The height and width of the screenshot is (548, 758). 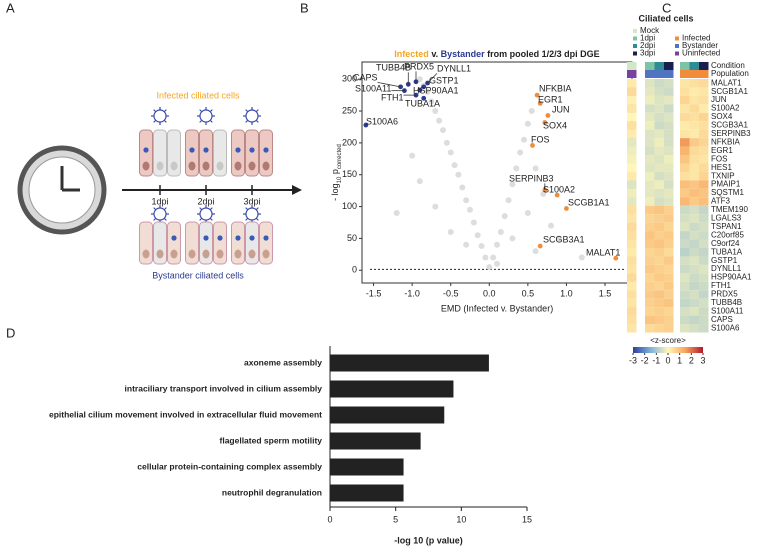 I want to click on gene-label: SCGB1A1, so click(x=589, y=202).